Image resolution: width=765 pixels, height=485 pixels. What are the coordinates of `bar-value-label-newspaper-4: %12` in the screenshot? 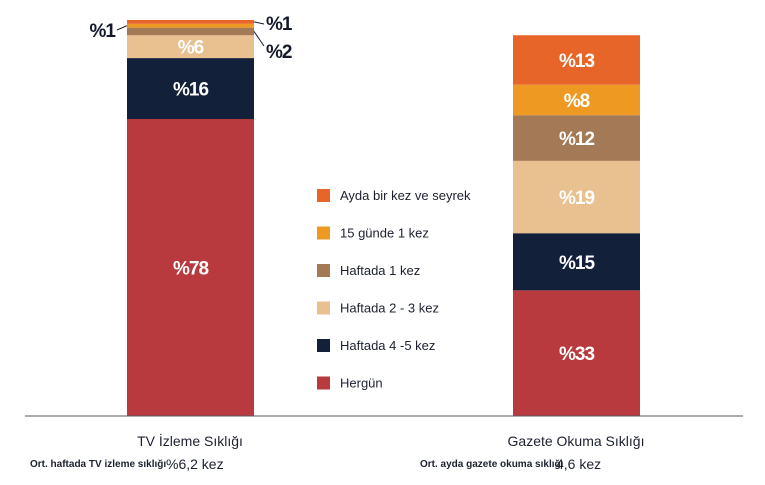 It's located at (576, 139).